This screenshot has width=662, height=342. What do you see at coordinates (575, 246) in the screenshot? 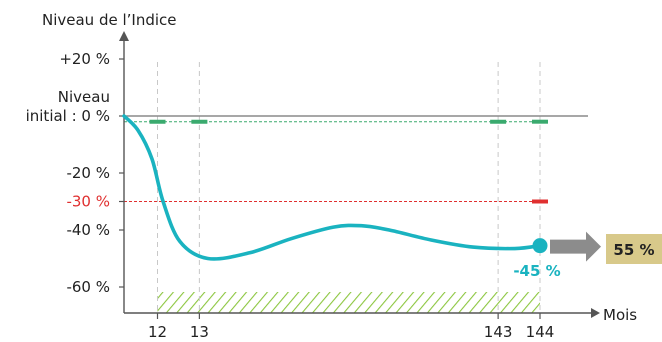
I see `result-arrow` at bounding box center [575, 246].